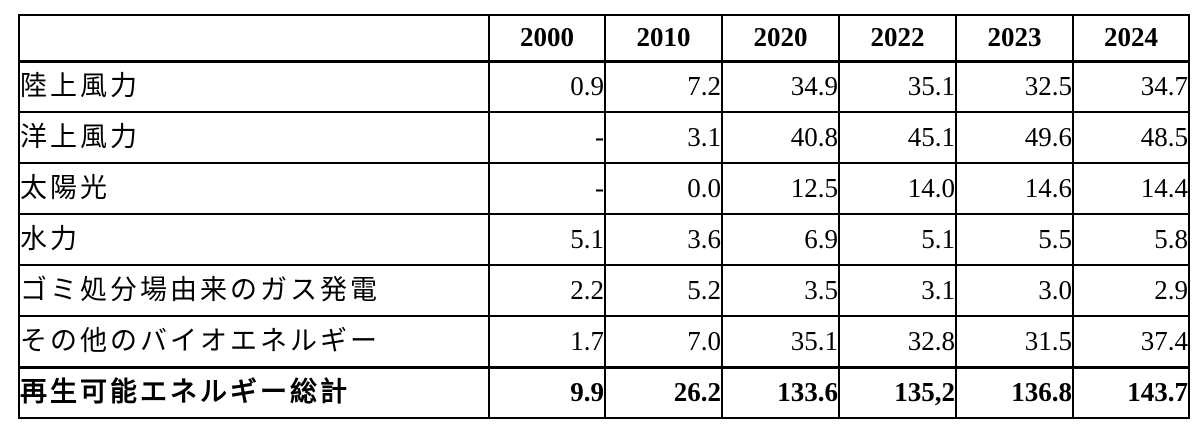  Describe the element at coordinates (547, 392) in the screenshot. I see `value-cell: 9.9` at that location.